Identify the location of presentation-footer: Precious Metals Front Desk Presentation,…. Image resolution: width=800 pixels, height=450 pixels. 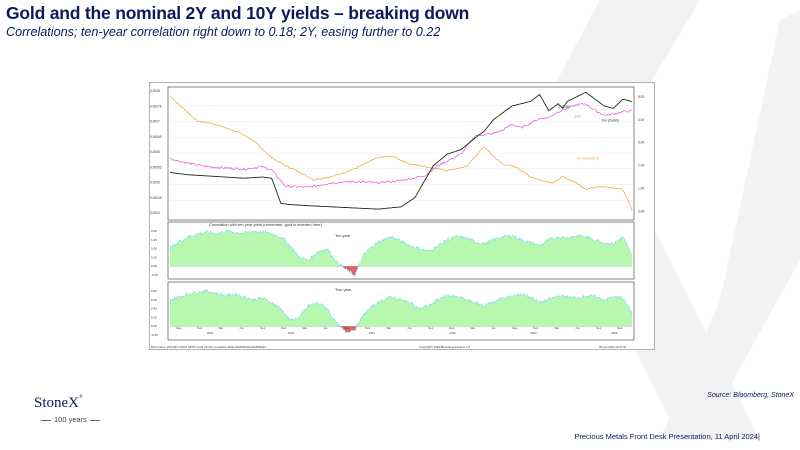
(667, 436).